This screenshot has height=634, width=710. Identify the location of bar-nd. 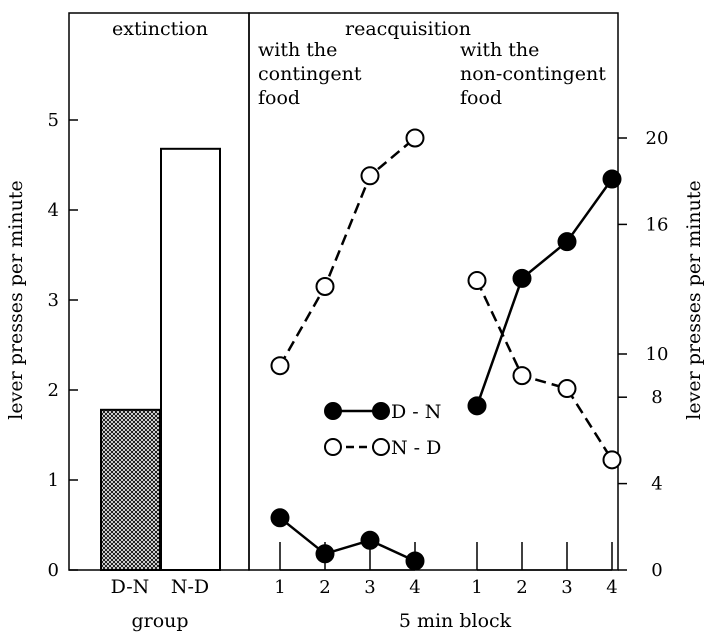
(190, 359).